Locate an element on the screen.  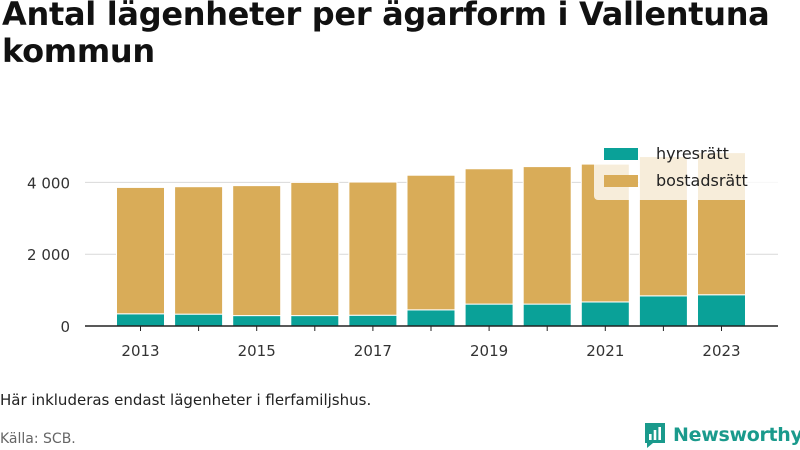
bar-hyresratt-2019 is located at coordinates (489, 315).